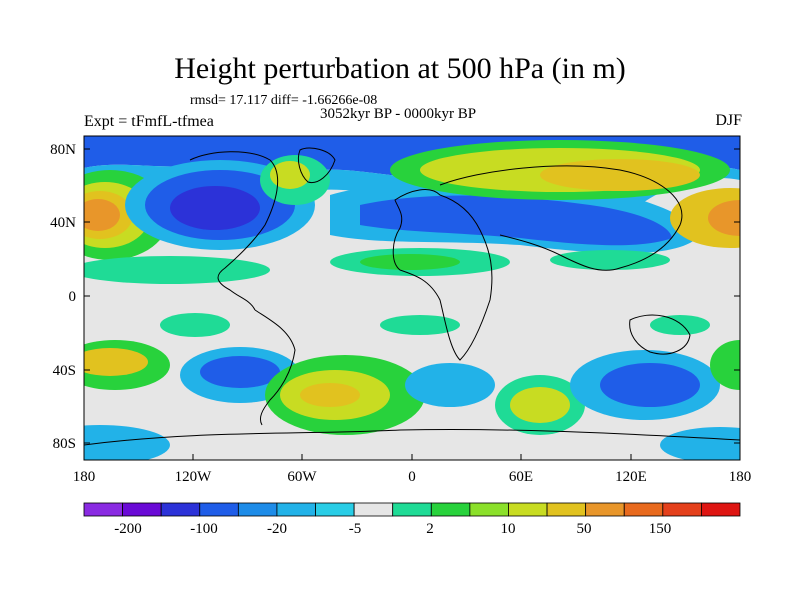 Image resolution: width=800 pixels, height=600 pixels. What do you see at coordinates (116, 362) in the screenshot?
I see `contour-sh-gold1` at bounding box center [116, 362].